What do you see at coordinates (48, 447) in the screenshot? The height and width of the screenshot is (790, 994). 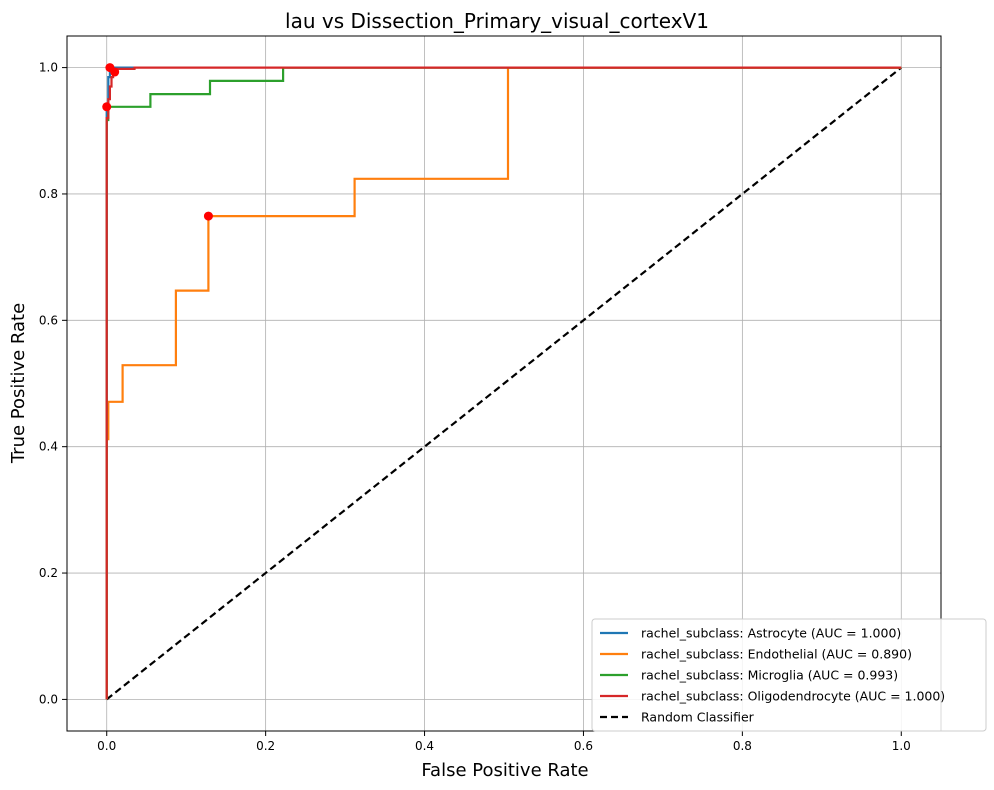 I see `y-tick-label: 0.4` at bounding box center [48, 447].